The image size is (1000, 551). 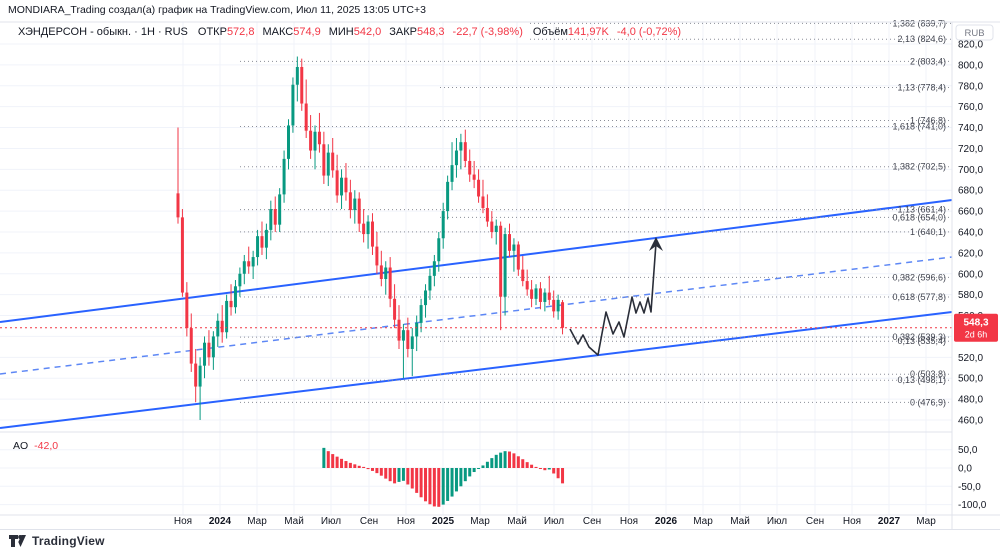 I want to click on time-axis-tick: 2024, so click(x=220, y=521).